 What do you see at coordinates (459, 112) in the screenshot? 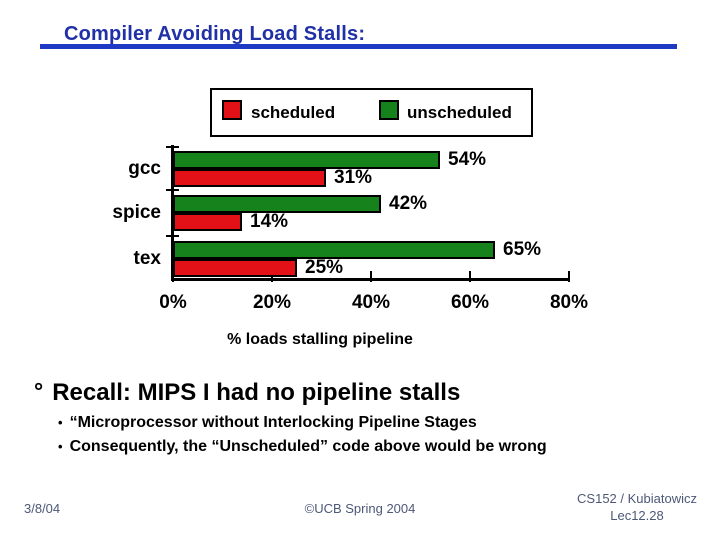
I see `legend-label-unscheduled: unscheduled` at bounding box center [459, 112].